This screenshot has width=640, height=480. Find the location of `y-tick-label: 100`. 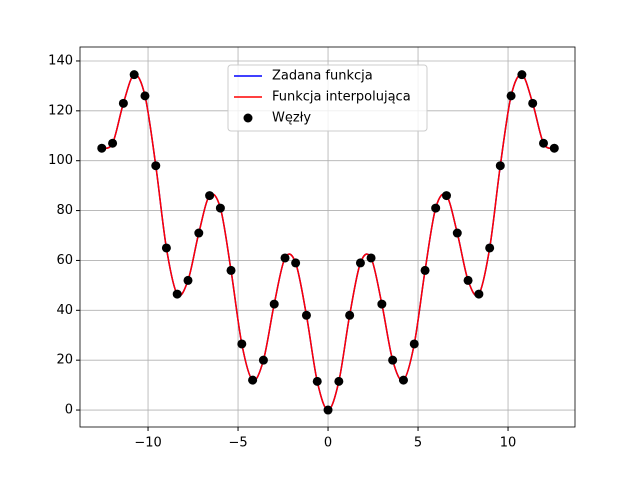

y-tick-label: 100 is located at coordinates (60, 160).